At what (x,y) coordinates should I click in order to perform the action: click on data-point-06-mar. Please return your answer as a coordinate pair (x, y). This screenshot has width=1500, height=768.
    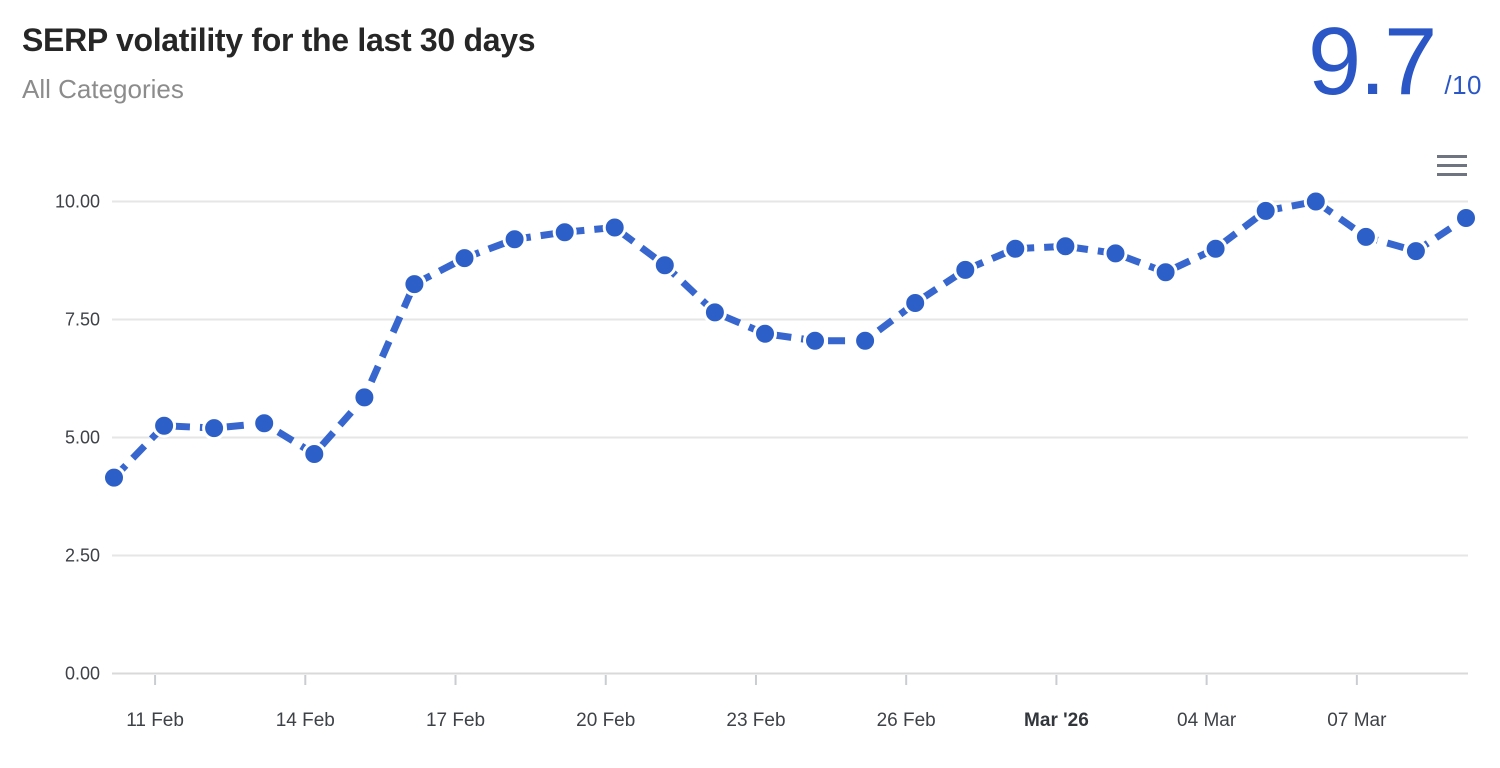
    Looking at the image, I should click on (1315, 201).